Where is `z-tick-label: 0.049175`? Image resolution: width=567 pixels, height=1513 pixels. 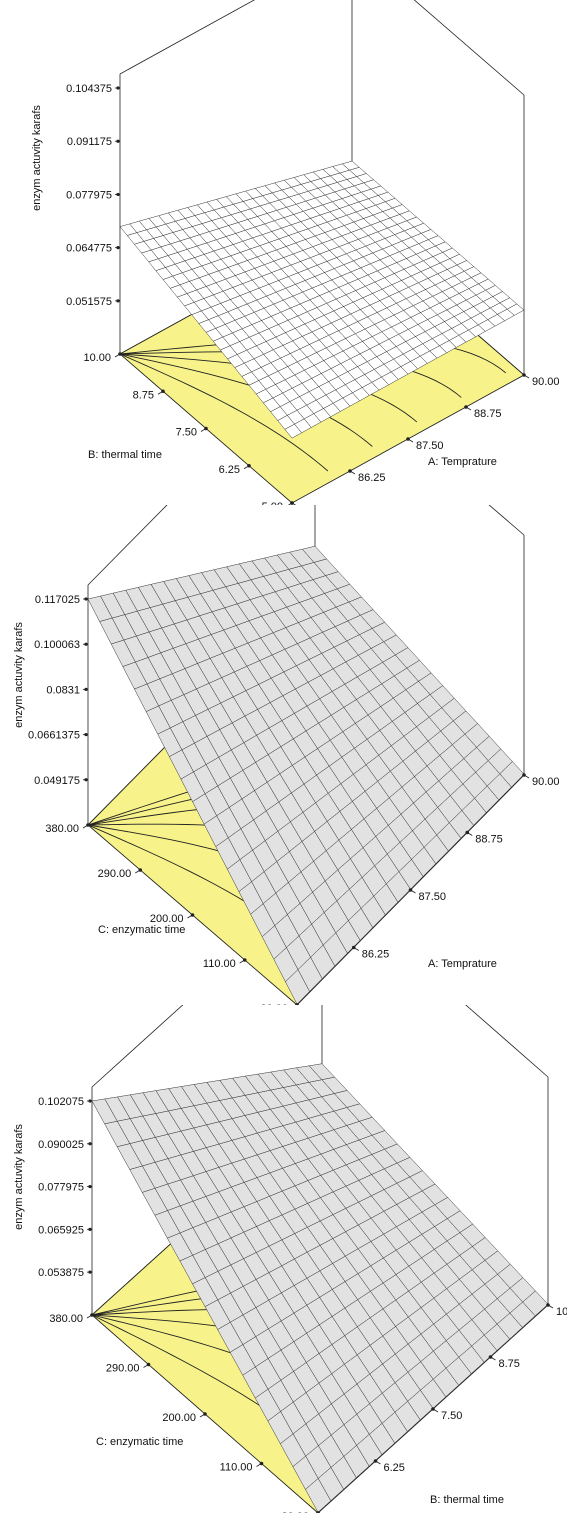
z-tick-label: 0.049175 is located at coordinates (57, 781).